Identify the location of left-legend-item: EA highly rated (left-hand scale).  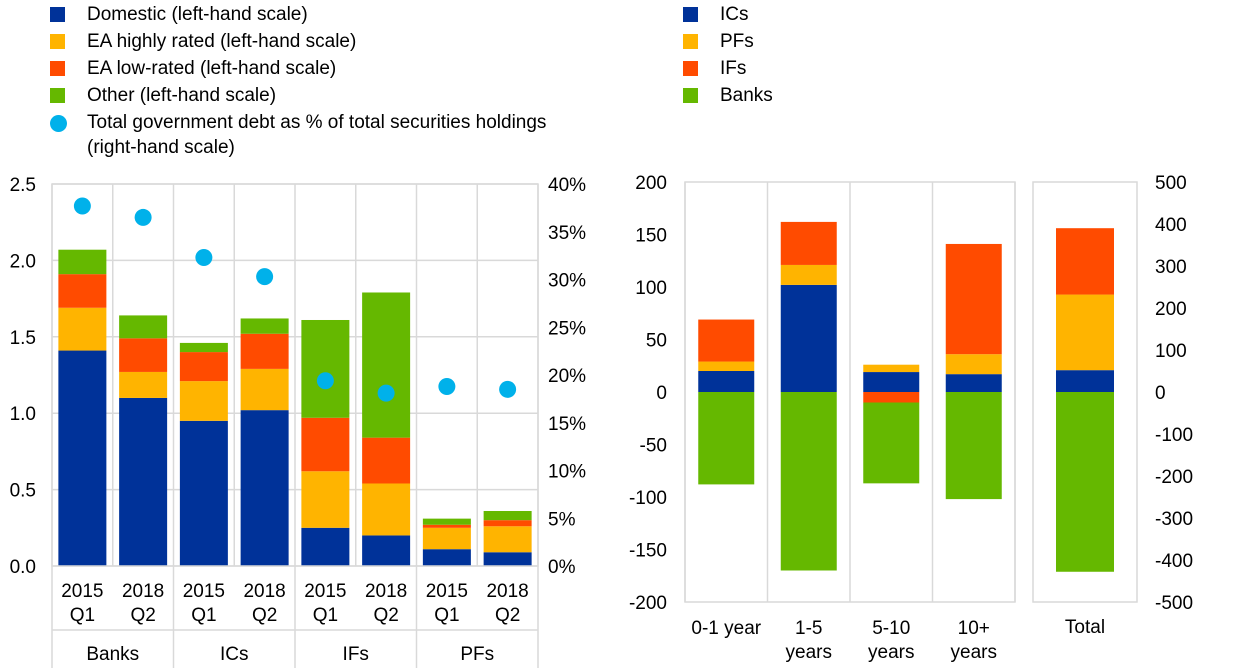
(298, 41).